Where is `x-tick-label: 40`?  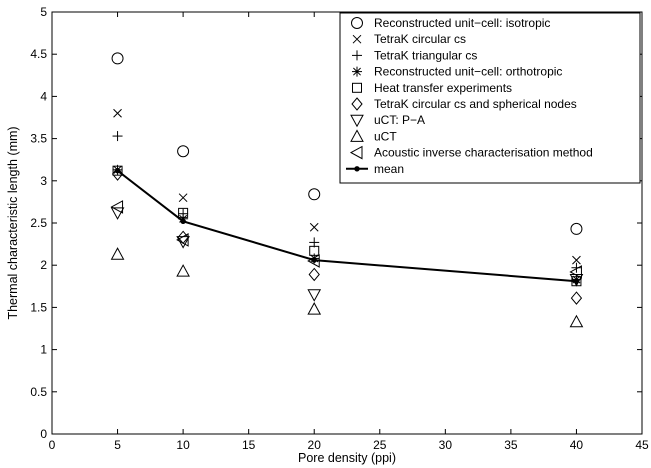 x-tick-label: 40 is located at coordinates (577, 445).